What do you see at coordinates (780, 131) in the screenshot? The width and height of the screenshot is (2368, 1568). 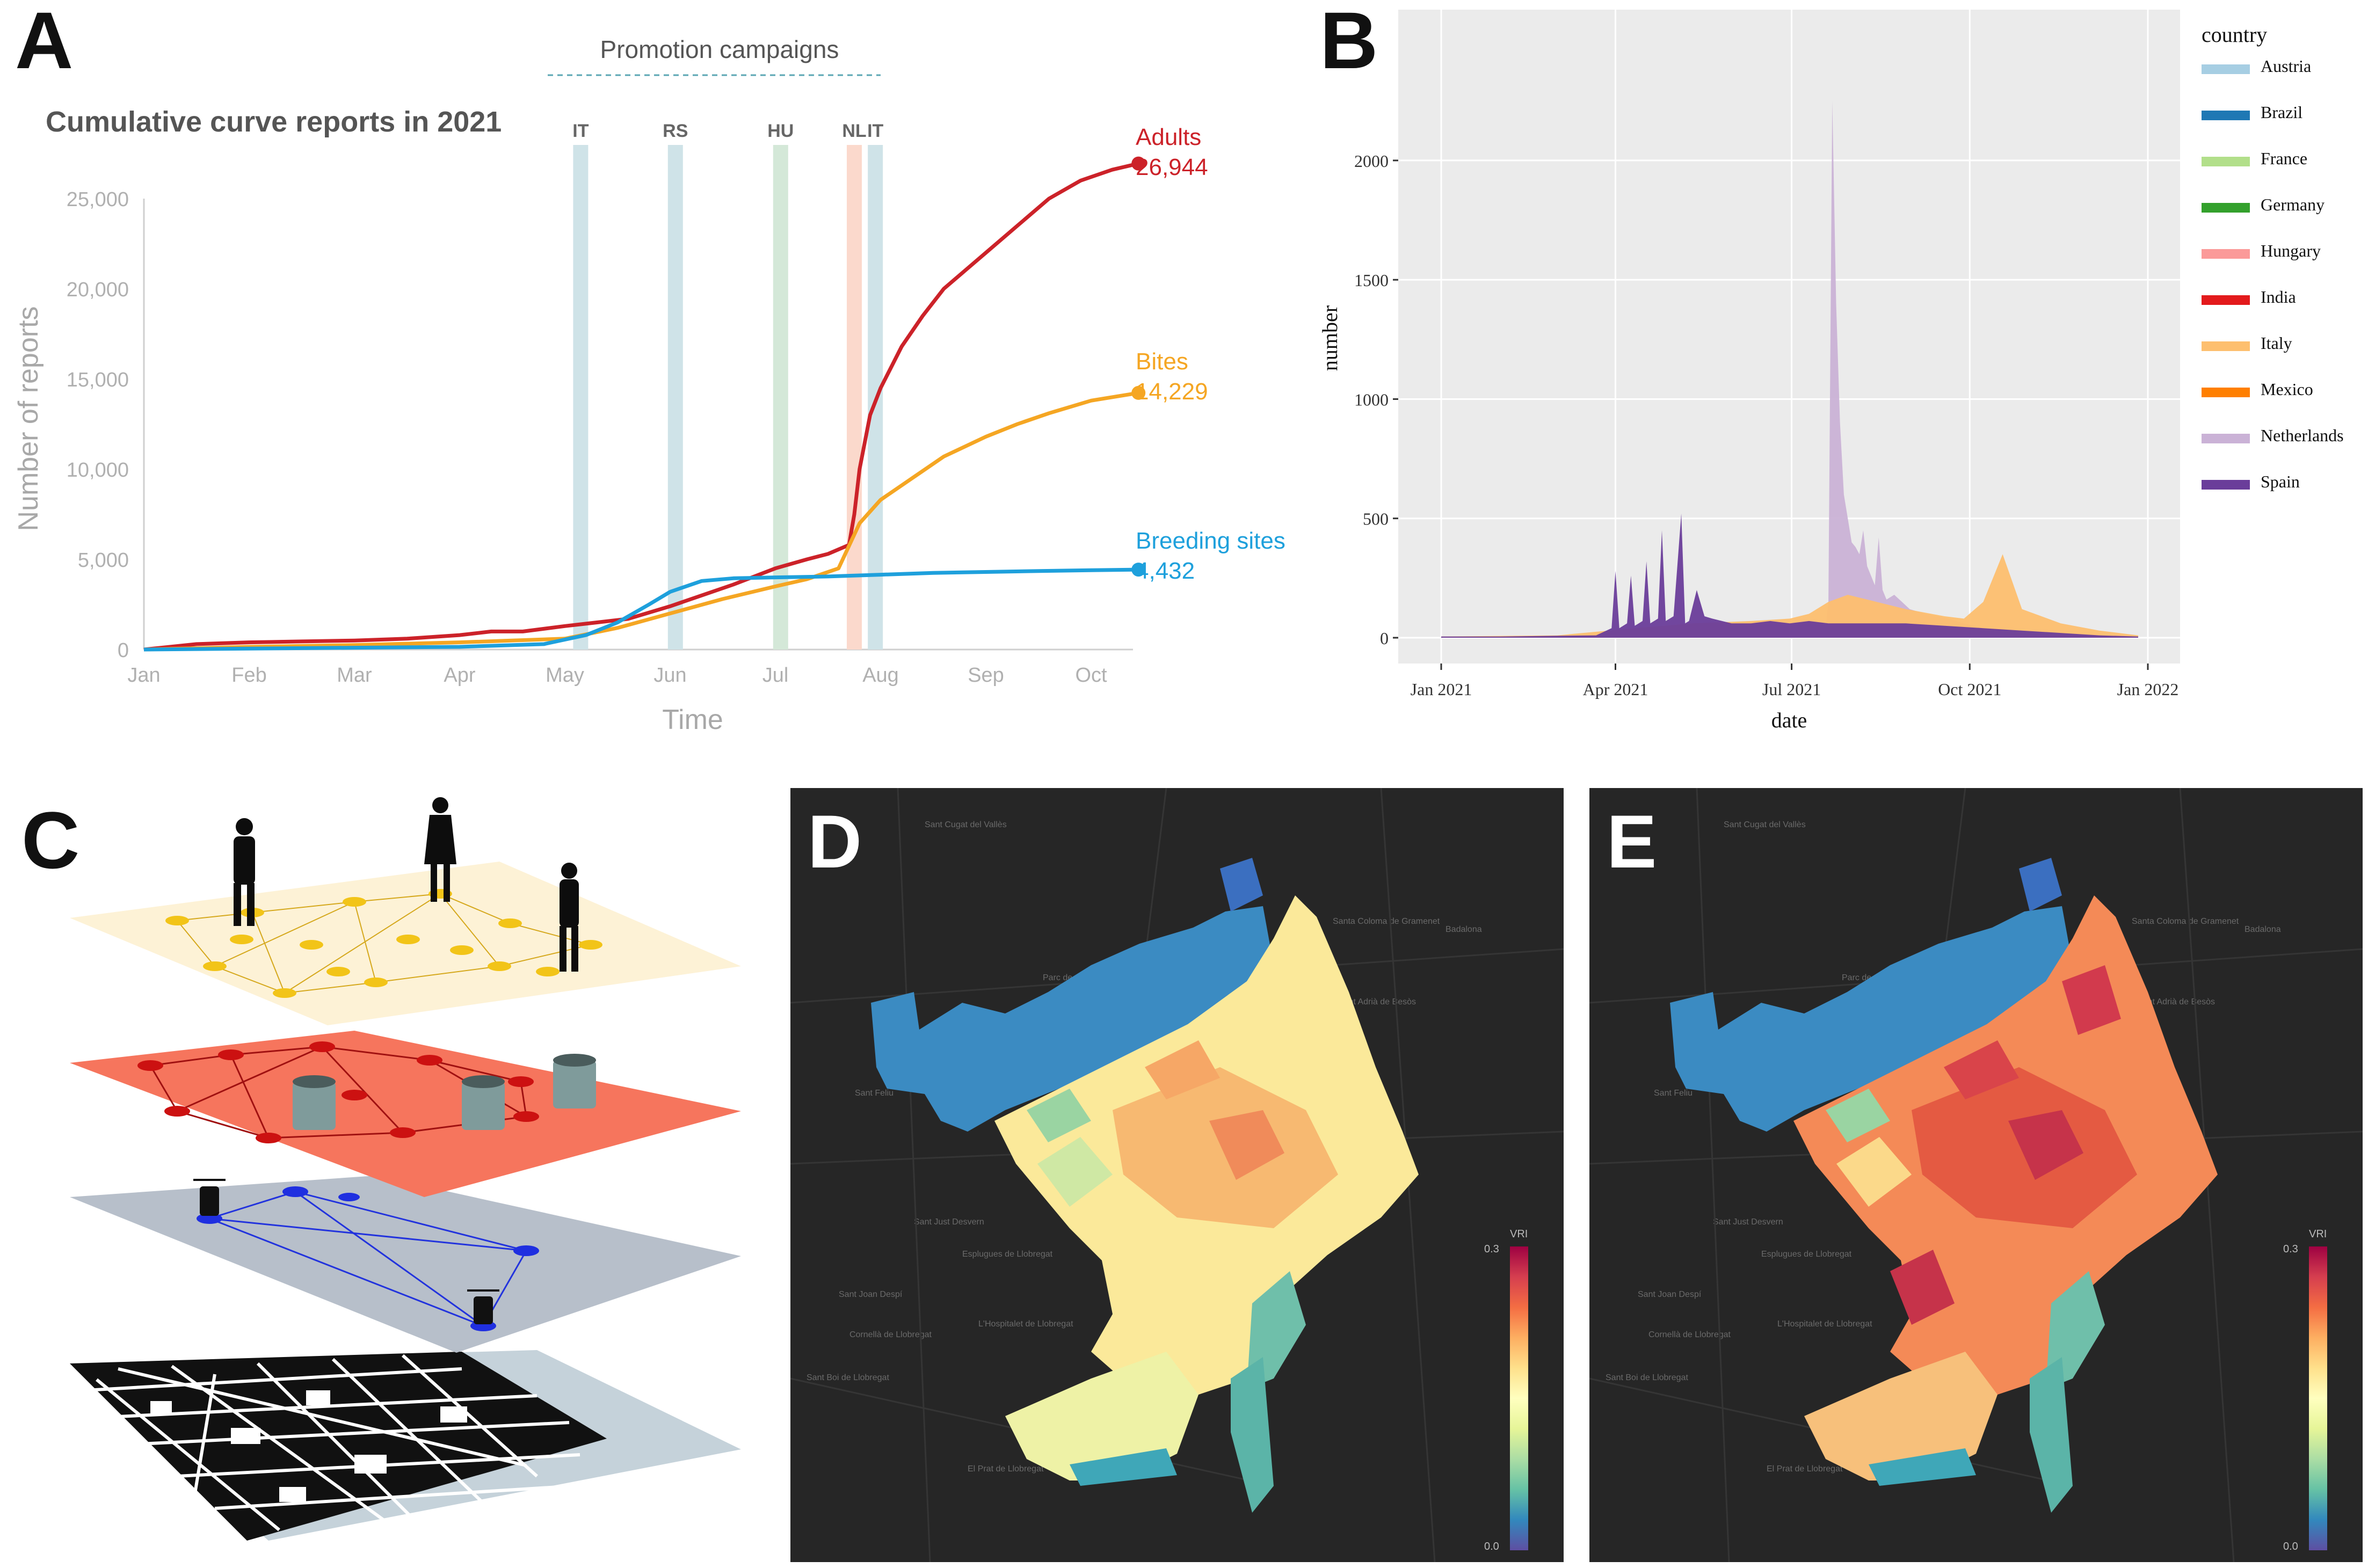 I see `campaign-label: HU` at bounding box center [780, 131].